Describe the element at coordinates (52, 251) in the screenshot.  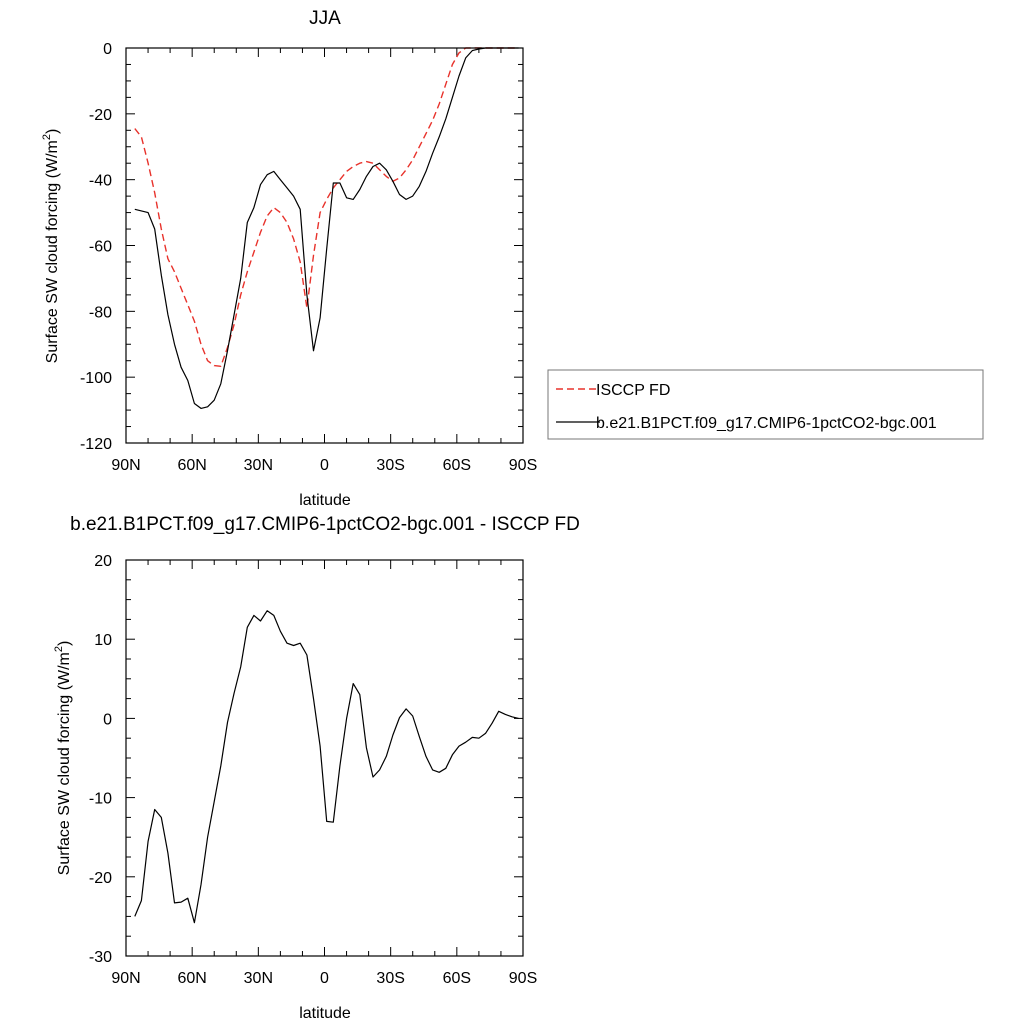
I see `top-chart-y-axis-label-main: Surface SW cloud forcing (W/m` at that location.